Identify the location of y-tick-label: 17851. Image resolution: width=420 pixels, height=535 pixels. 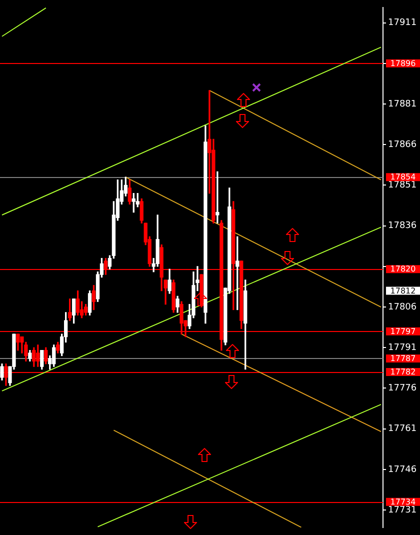
(402, 185).